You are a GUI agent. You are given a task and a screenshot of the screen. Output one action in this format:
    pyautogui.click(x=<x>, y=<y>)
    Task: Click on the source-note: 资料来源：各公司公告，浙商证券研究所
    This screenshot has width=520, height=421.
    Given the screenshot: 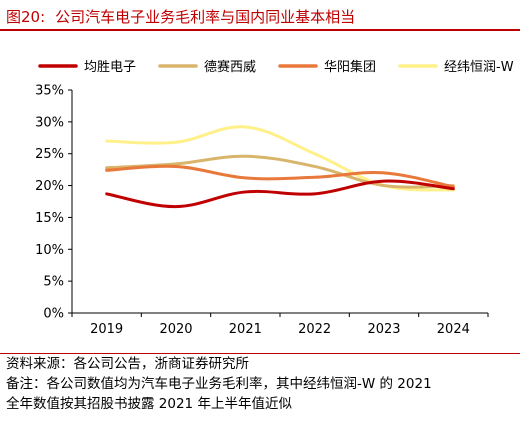 What is the action you would take?
    pyautogui.click(x=127, y=364)
    